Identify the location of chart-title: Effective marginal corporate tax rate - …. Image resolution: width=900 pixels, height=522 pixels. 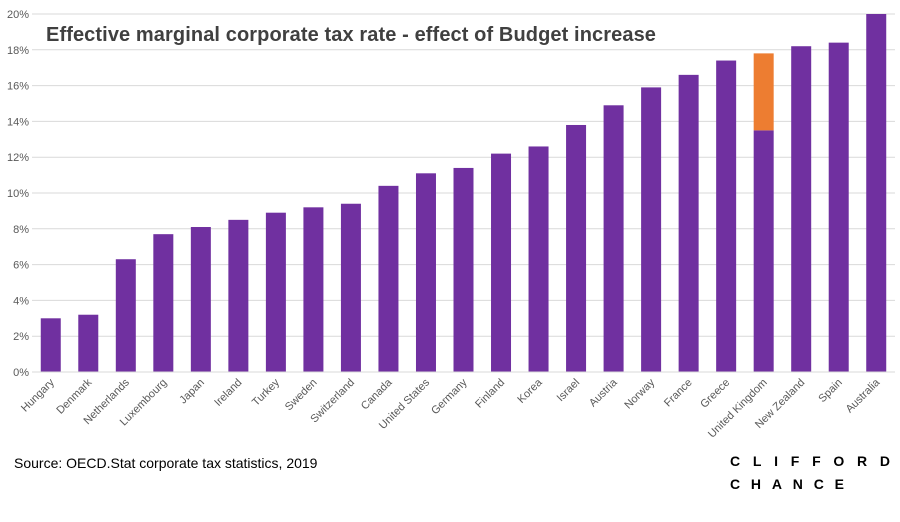
(351, 35).